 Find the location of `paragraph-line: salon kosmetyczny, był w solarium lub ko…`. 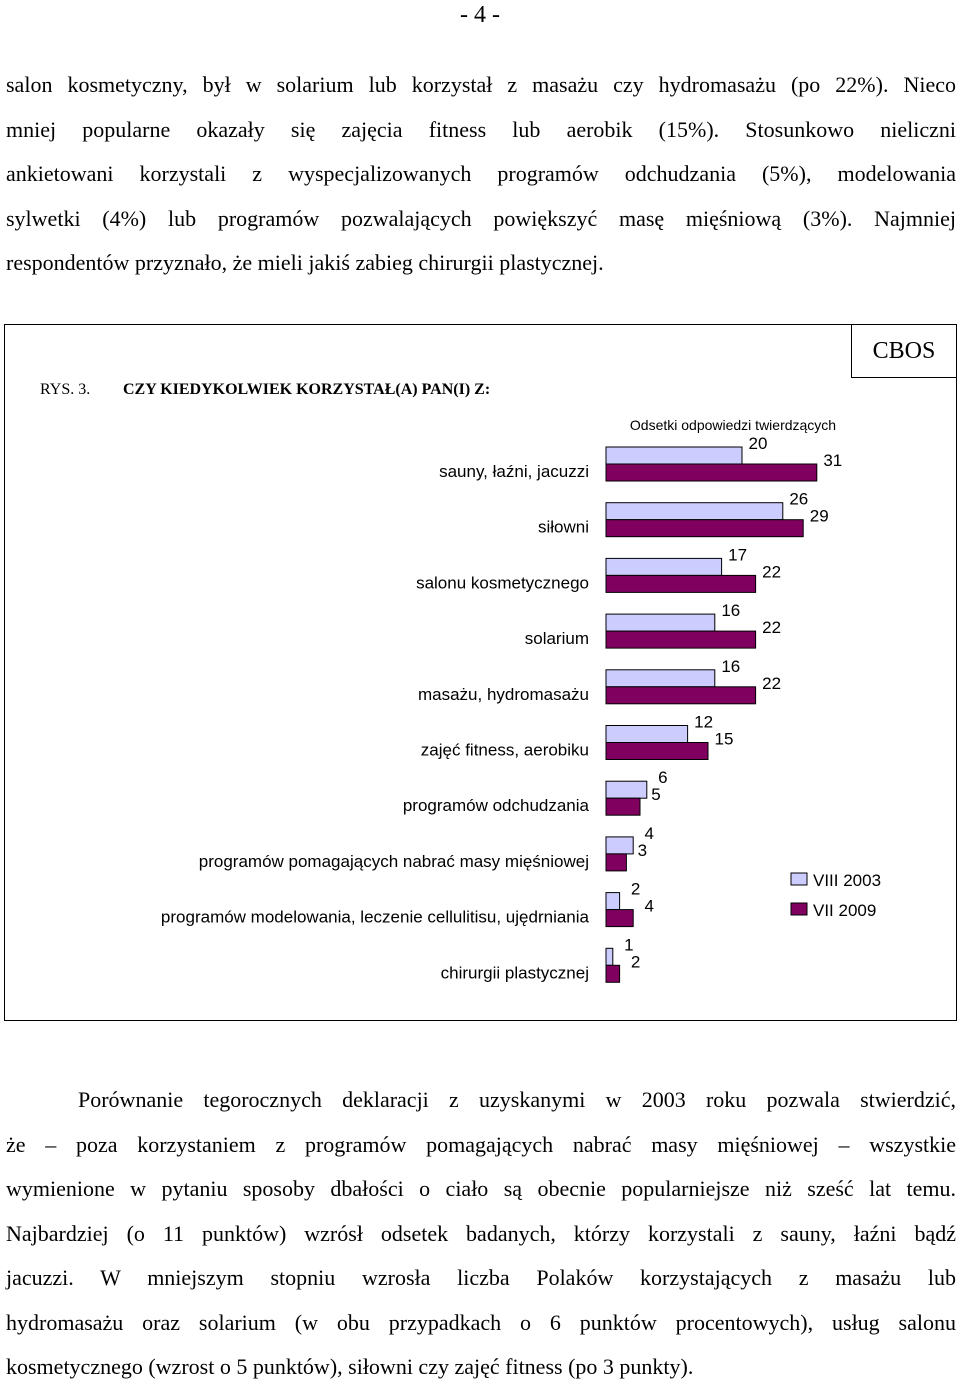

paragraph-line: salon kosmetyczny, był w solarium lub ko… is located at coordinates (481, 84).